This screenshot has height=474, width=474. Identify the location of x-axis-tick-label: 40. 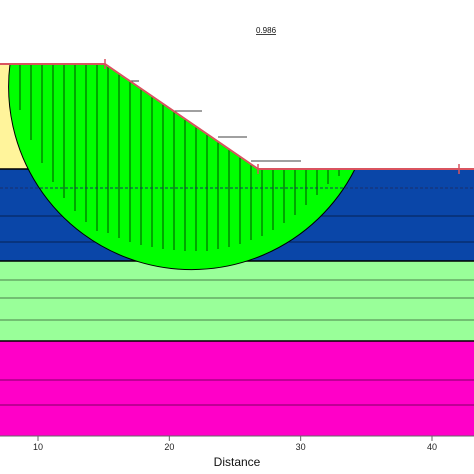
(432, 447).